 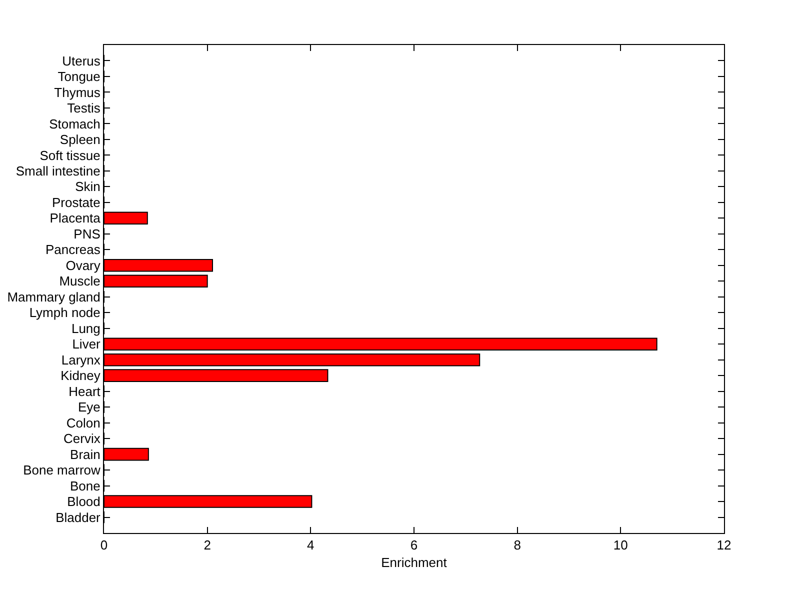 I want to click on y-tick-label: Uterus, so click(x=81, y=60).